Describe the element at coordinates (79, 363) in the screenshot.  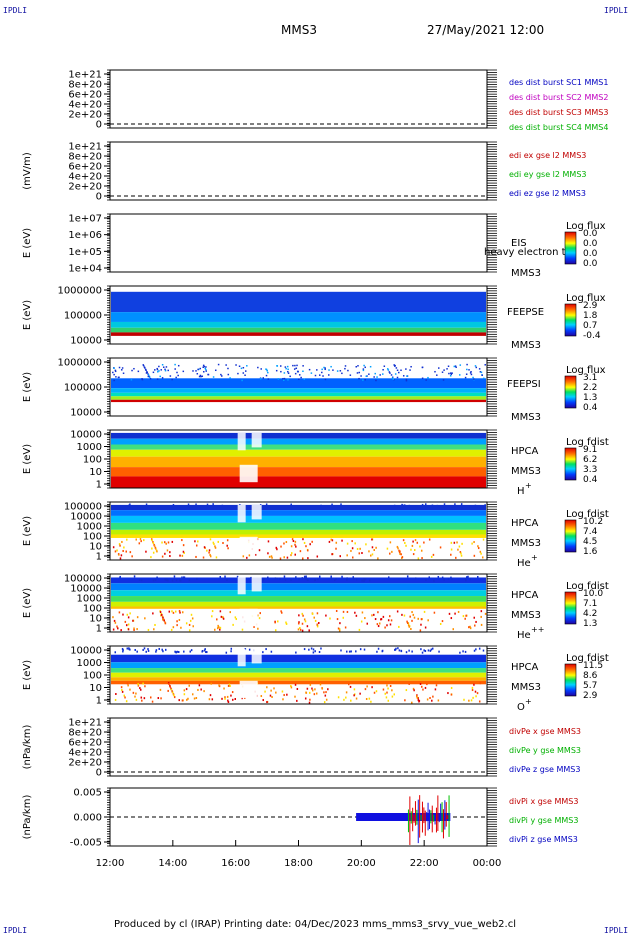
I see `ytick-label-p5: 1000000` at that location.